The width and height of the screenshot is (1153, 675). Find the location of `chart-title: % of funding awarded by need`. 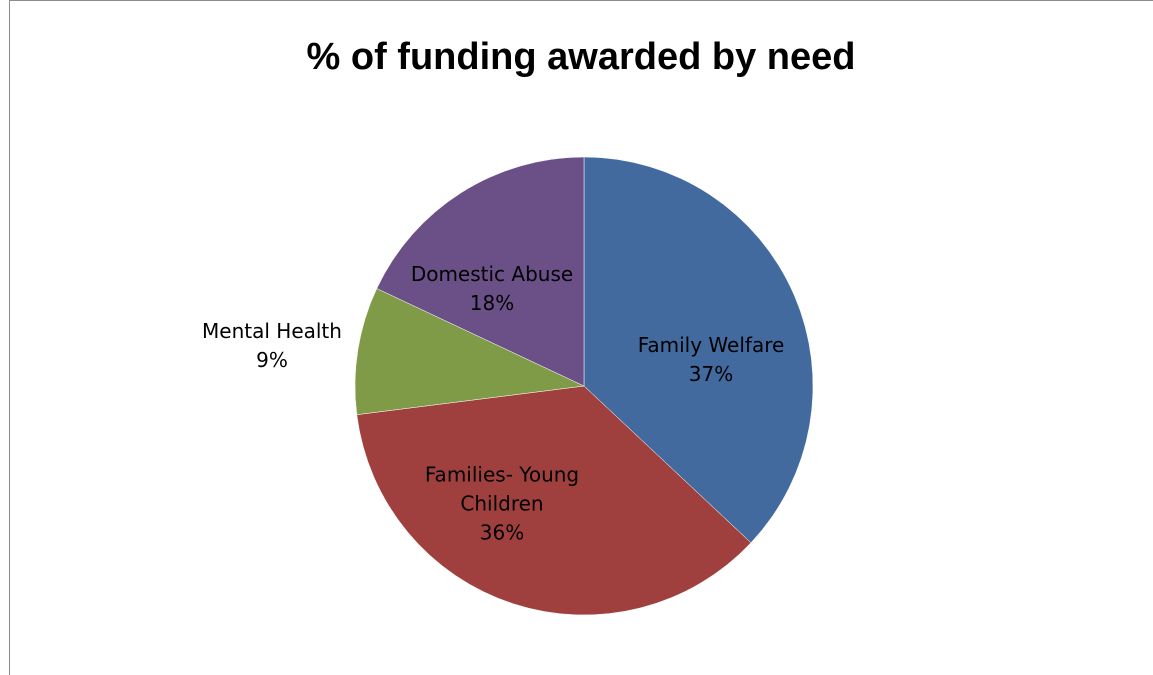

chart-title: % of funding awarded by need is located at coordinates (581, 57).